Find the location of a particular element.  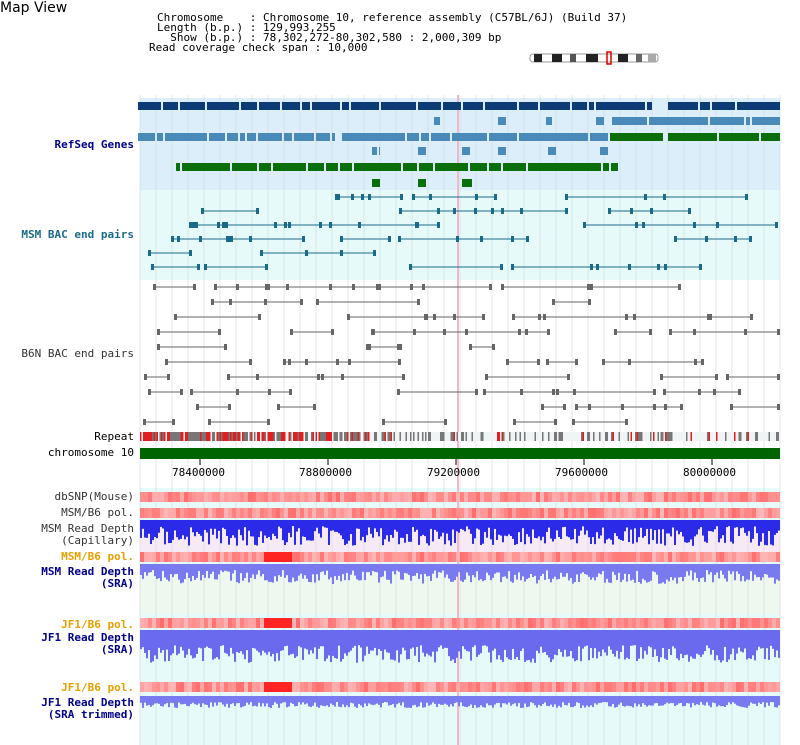

chromosome-bar is located at coordinates (460, 453).